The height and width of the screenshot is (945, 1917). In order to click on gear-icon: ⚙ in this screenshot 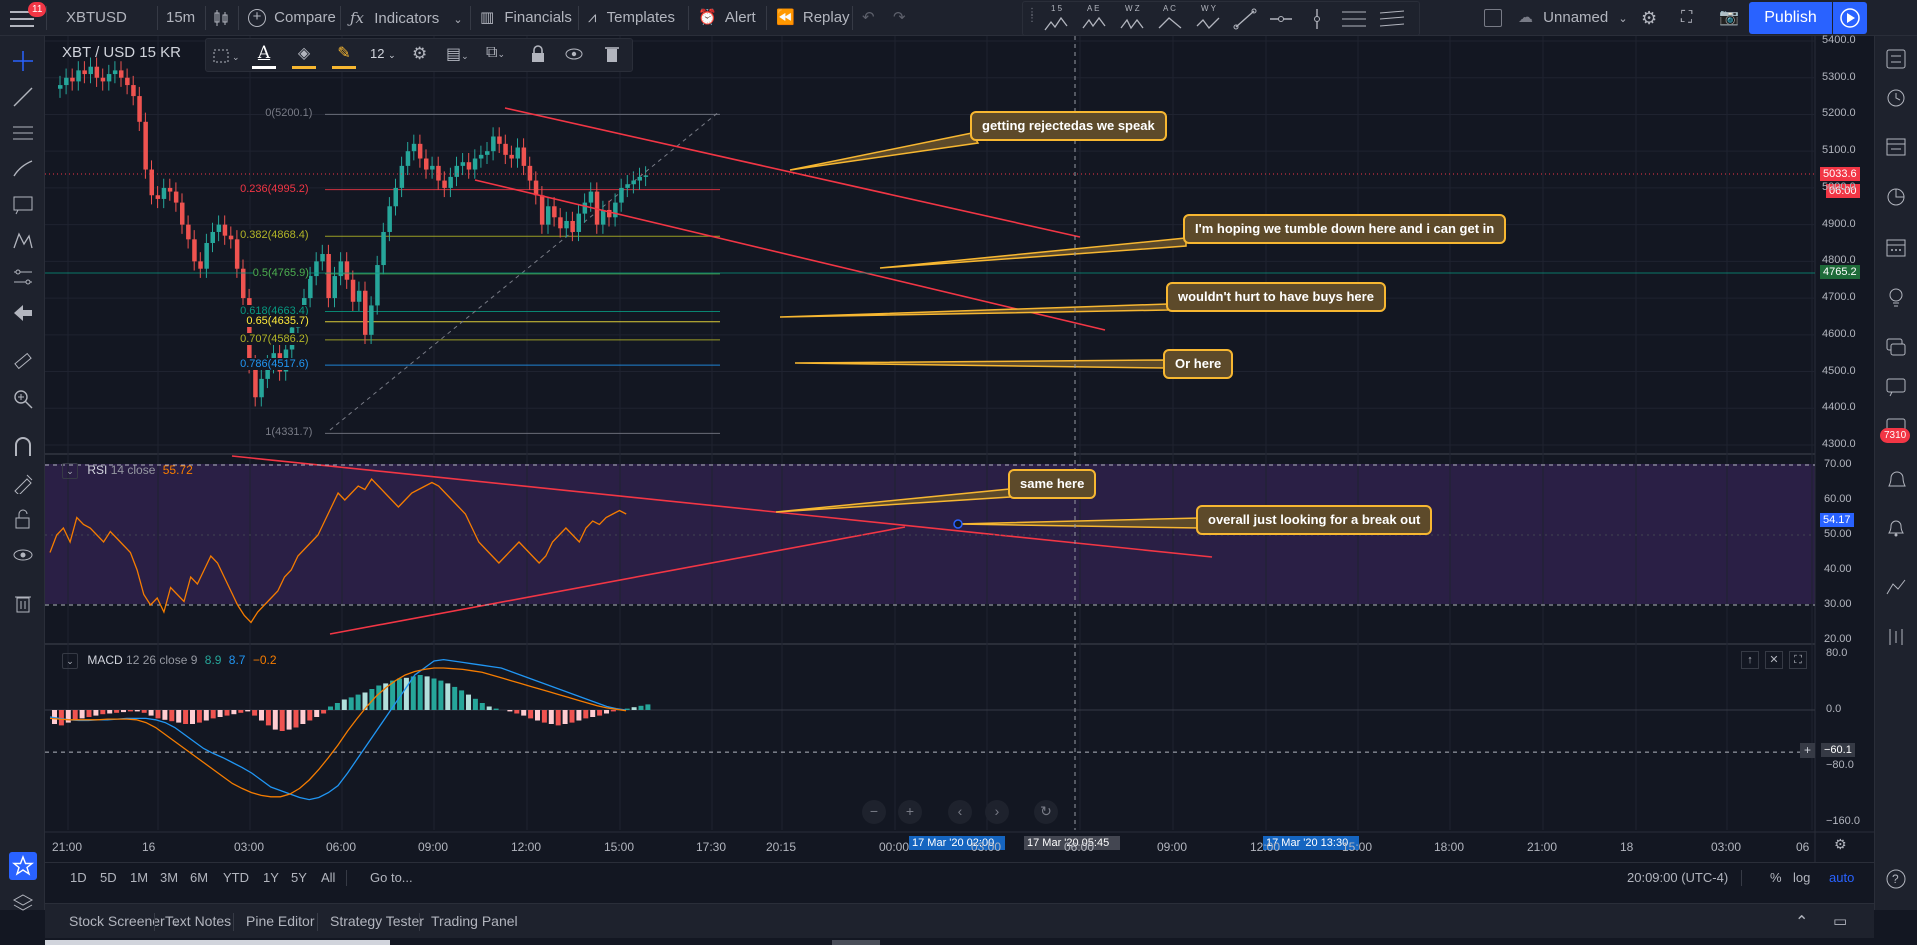, I will do `click(1649, 18)`.